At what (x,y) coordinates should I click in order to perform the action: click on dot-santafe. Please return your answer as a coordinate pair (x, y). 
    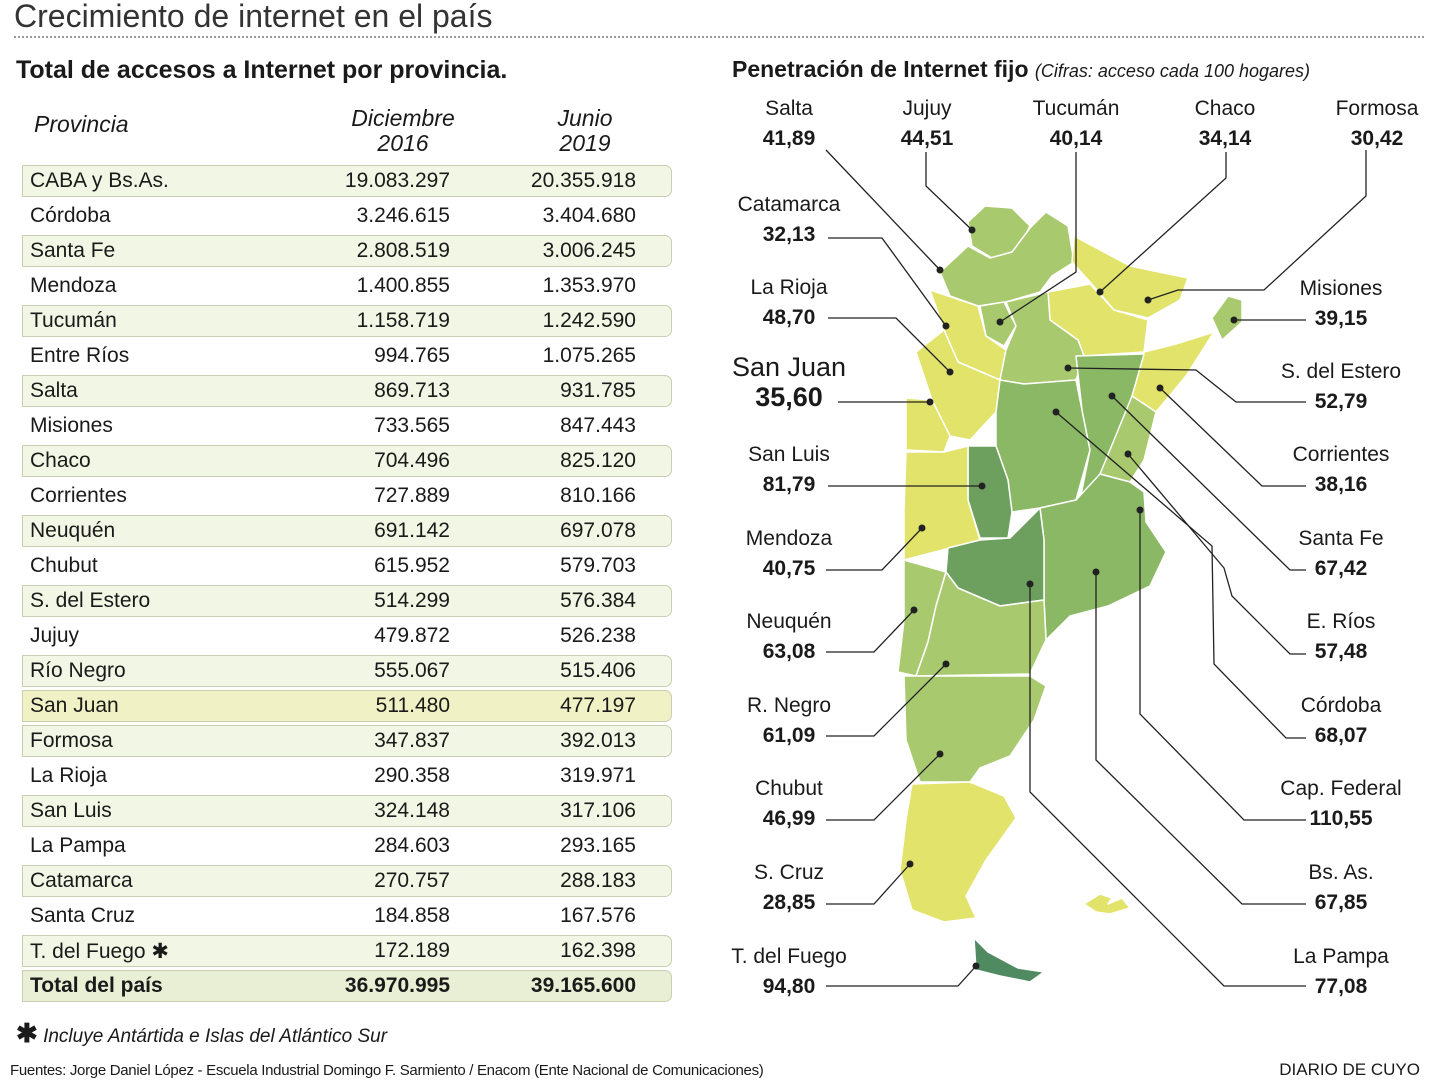
    Looking at the image, I should click on (1112, 396).